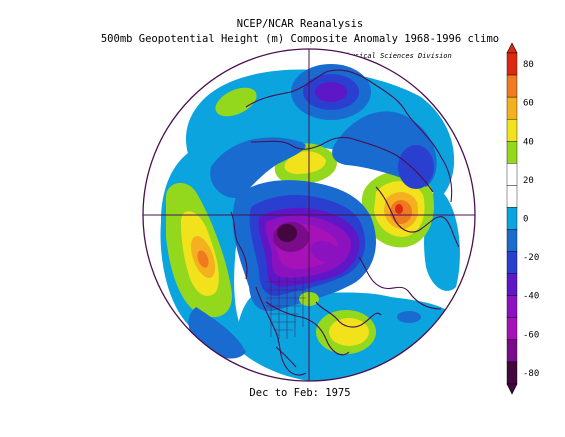 Image resolution: width=565 pixels, height=437 pixels. I want to click on land-hatch, so click(286, 308).